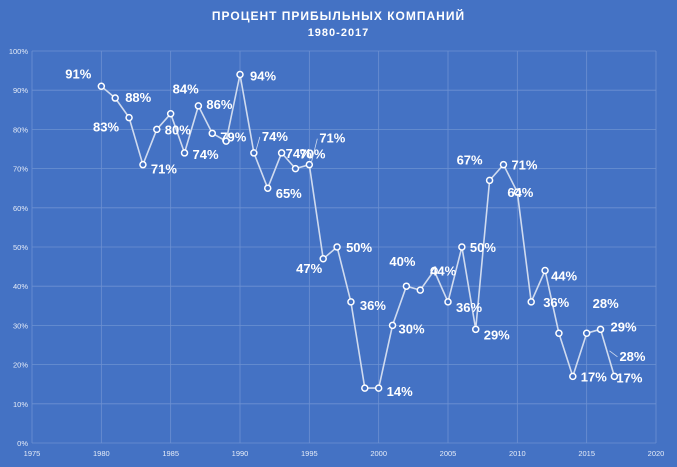  I want to click on x-tick-label: 2020, so click(656, 453).